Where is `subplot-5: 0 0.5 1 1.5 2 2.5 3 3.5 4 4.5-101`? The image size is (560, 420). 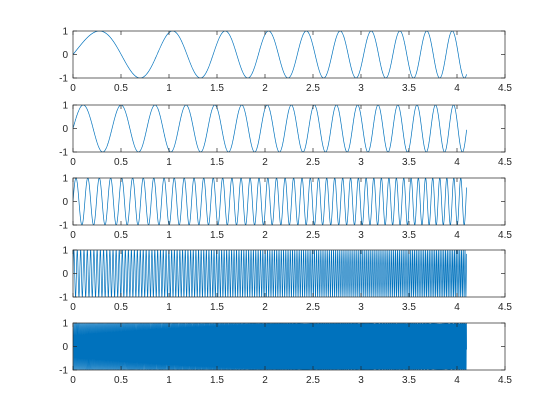
subplot-5: 0 0.5 1 1.5 2 2.5 3 3.5 4 4.5-101 is located at coordinates (285, 353).